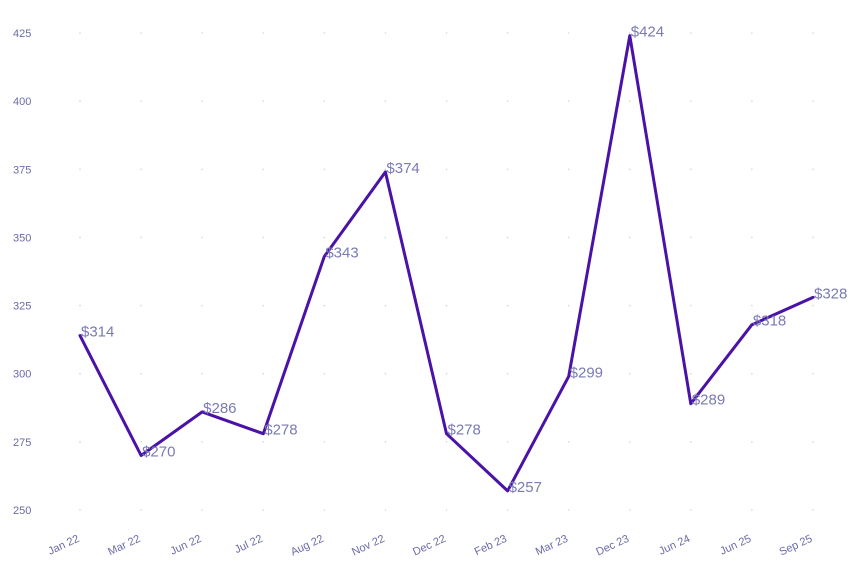 Image resolution: width=862 pixels, height=565 pixels. I want to click on x-tick-label: Jan 22, so click(63, 545).